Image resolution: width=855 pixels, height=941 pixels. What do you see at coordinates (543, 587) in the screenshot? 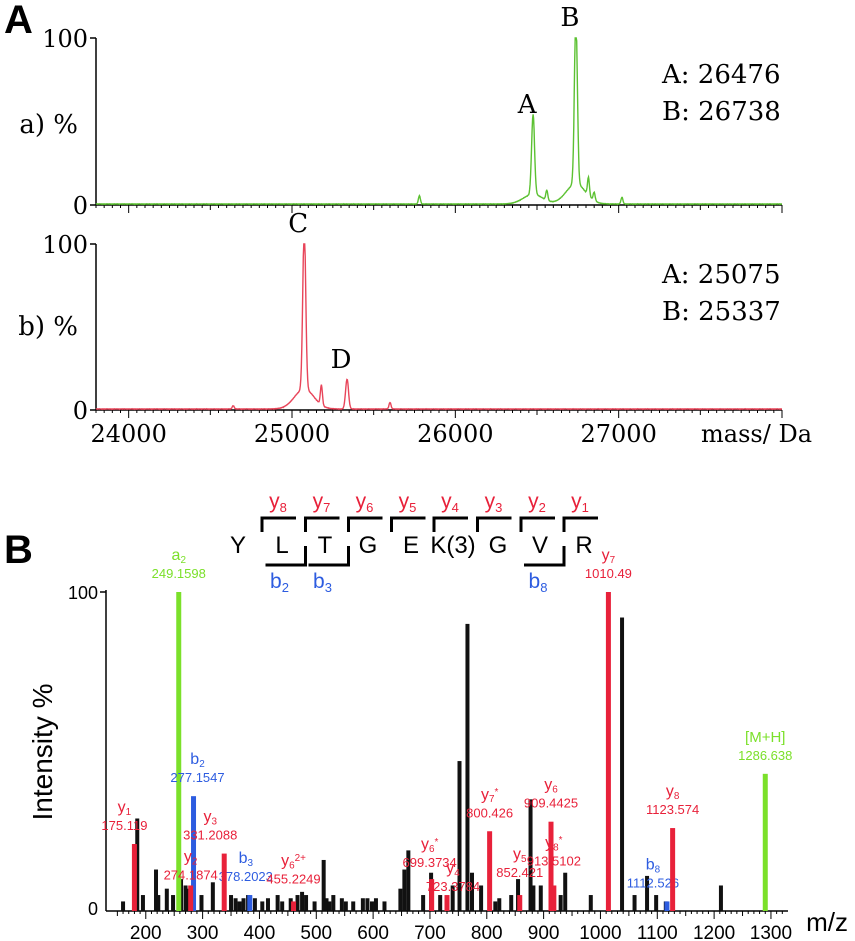
I see `b-ion-label-2-sub: 8` at bounding box center [543, 587].